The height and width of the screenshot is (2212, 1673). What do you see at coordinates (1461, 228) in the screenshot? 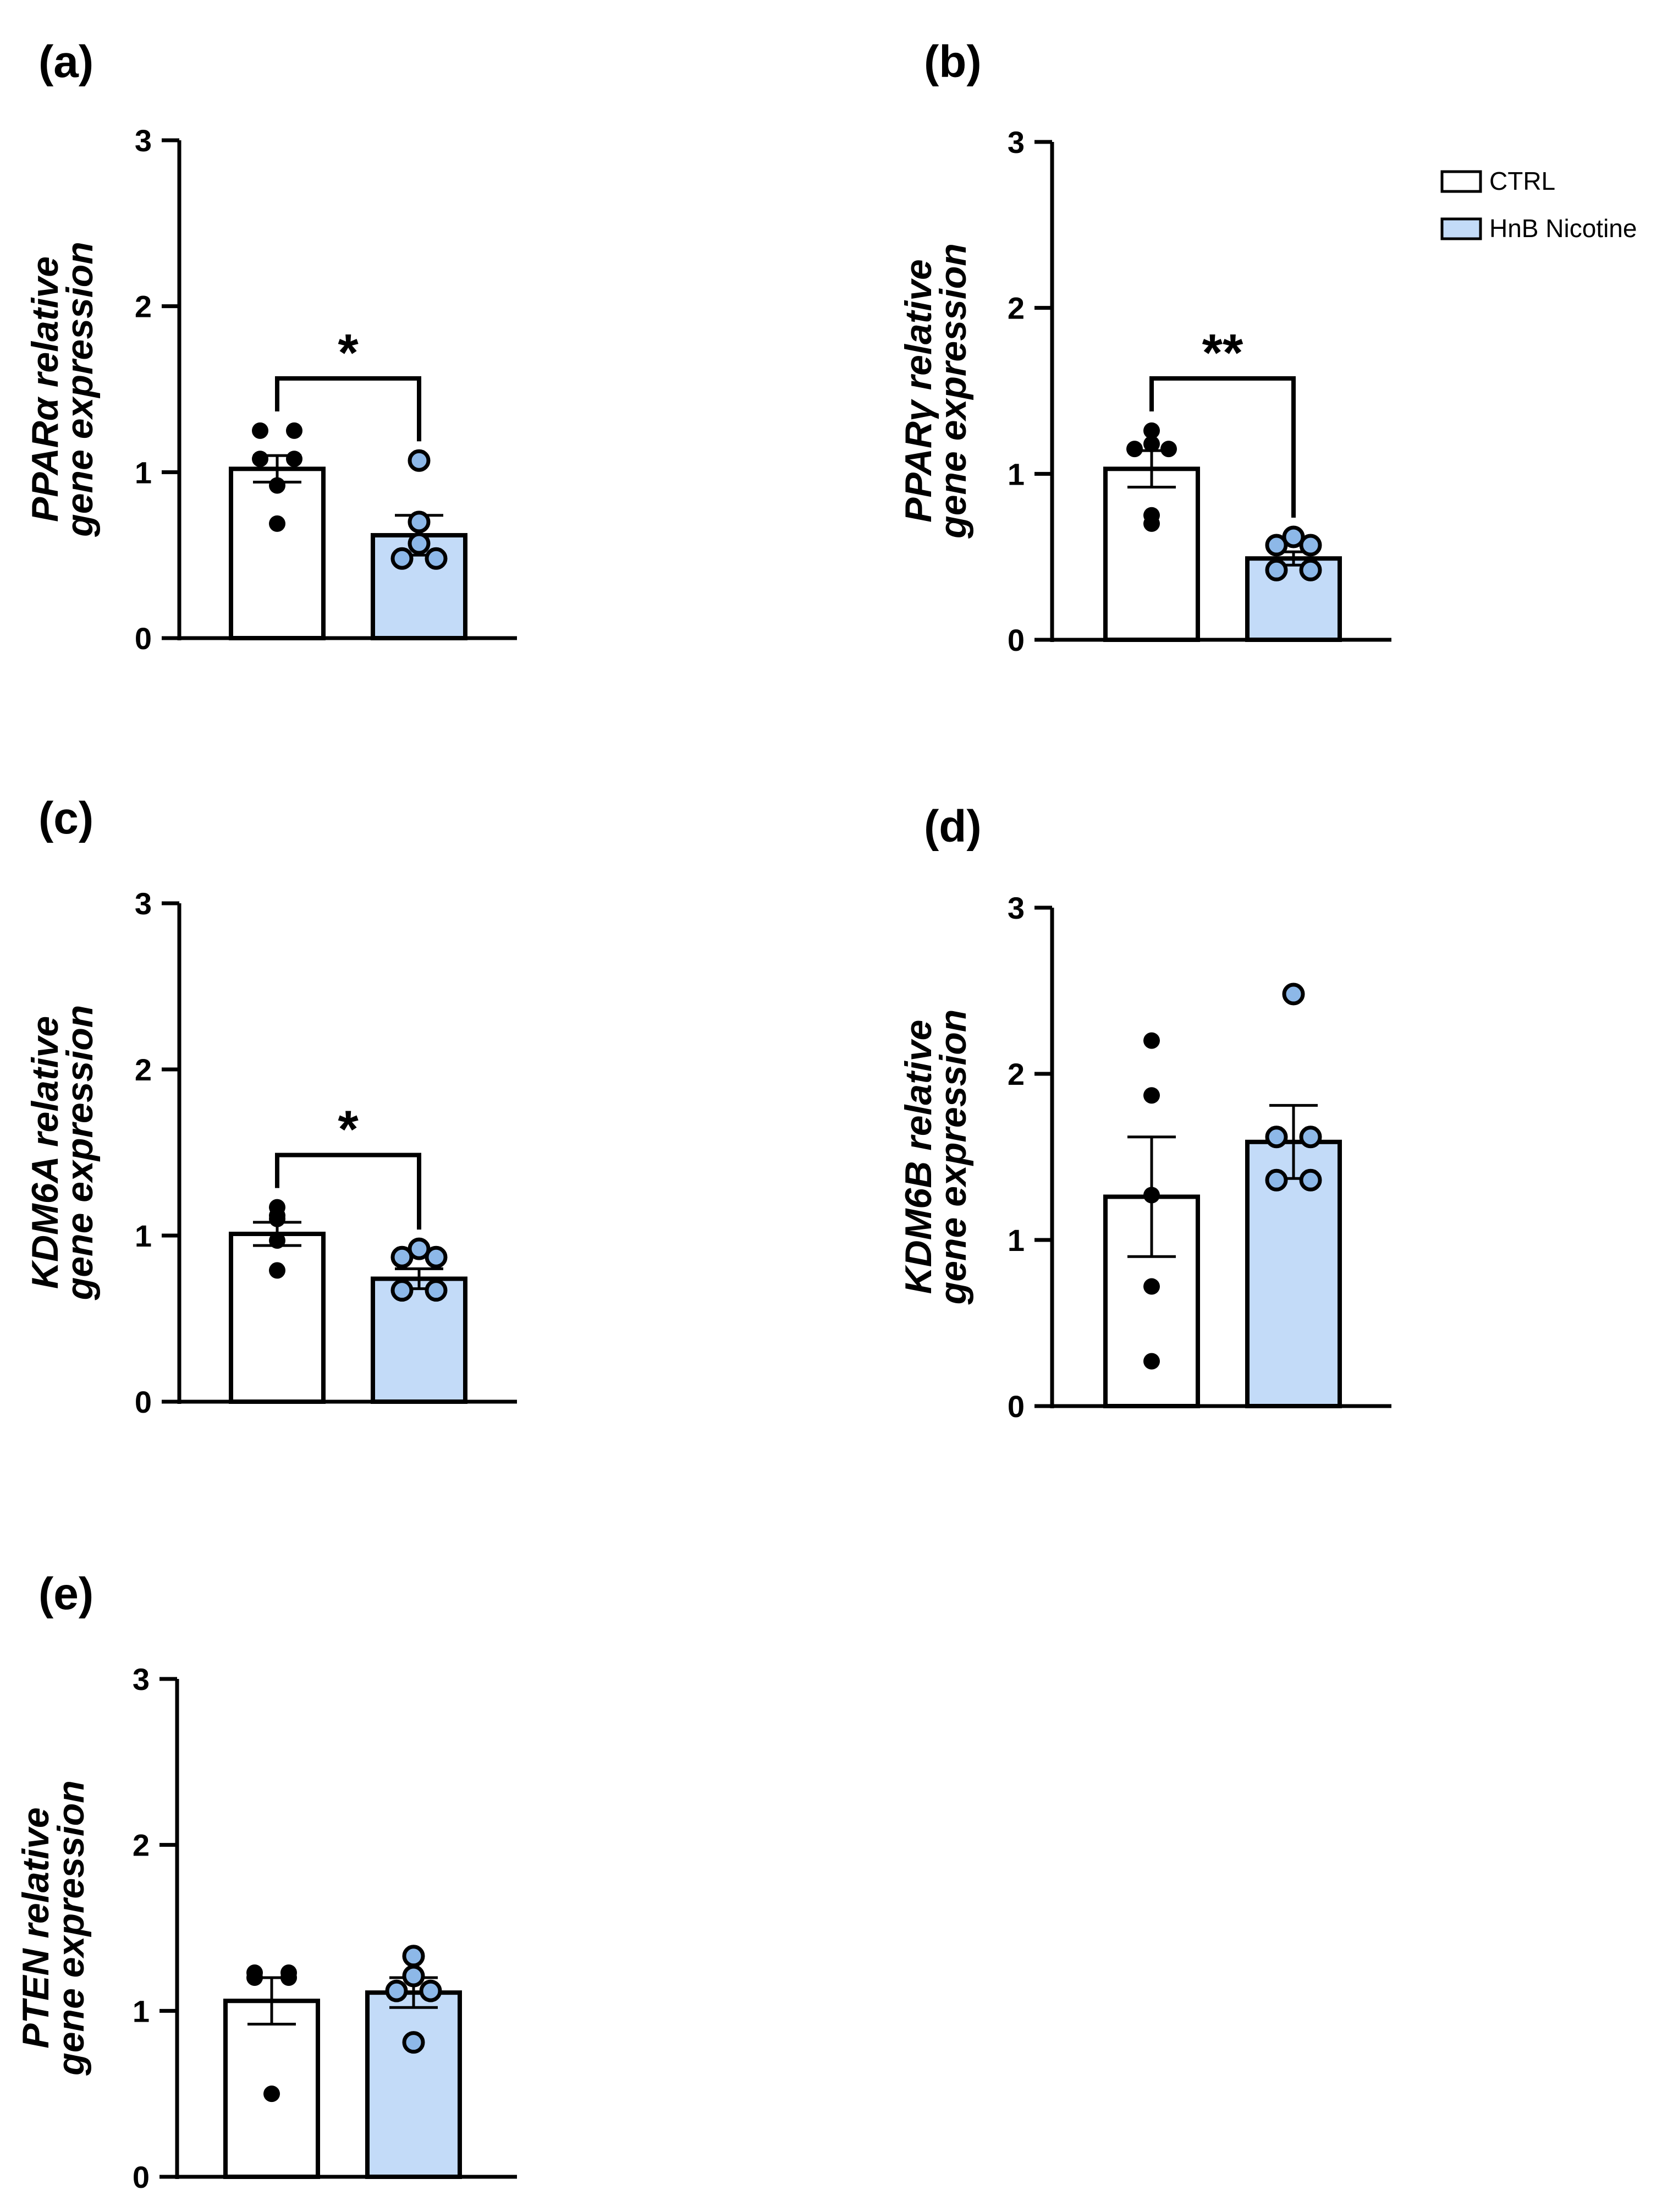
I see `legend-swatch-hnb` at bounding box center [1461, 228].